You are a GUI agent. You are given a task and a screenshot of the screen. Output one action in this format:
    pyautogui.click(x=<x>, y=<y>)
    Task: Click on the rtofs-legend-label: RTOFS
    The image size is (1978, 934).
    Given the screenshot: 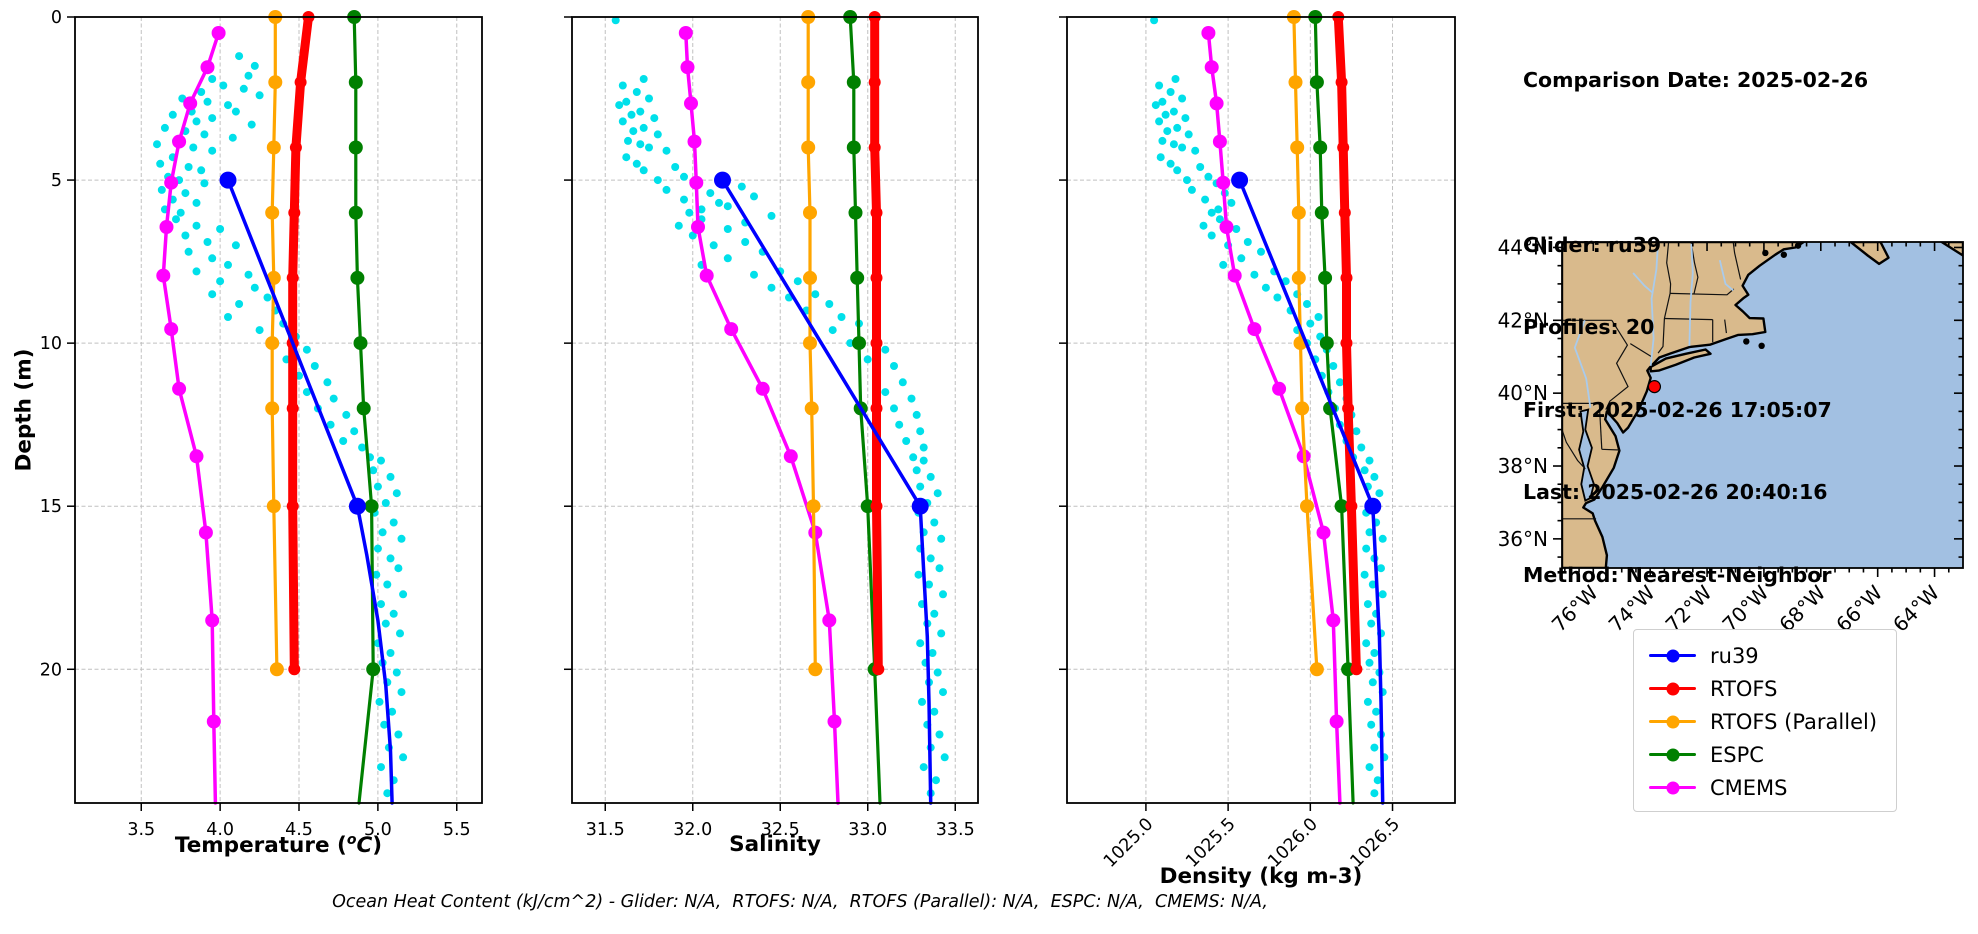 What is the action you would take?
    pyautogui.click(x=1744, y=688)
    